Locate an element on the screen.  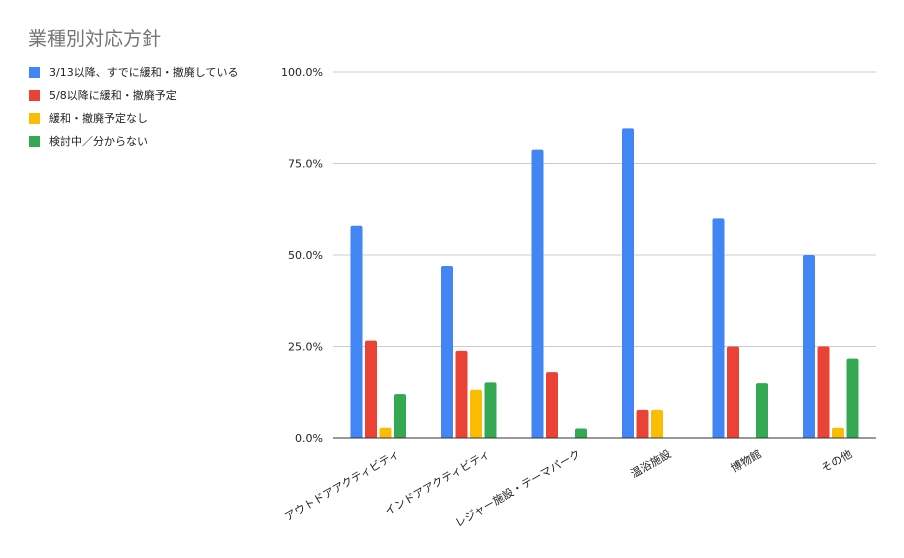
legend-label-series-4: 検討中／分からない is located at coordinates (98, 141).